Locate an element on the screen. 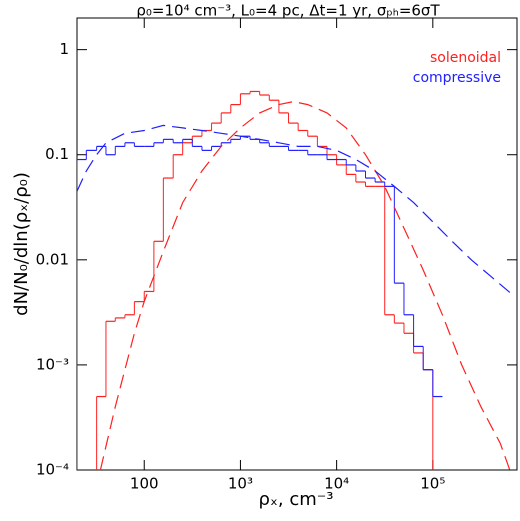  legend-entry: compressive is located at coordinates (457, 78).